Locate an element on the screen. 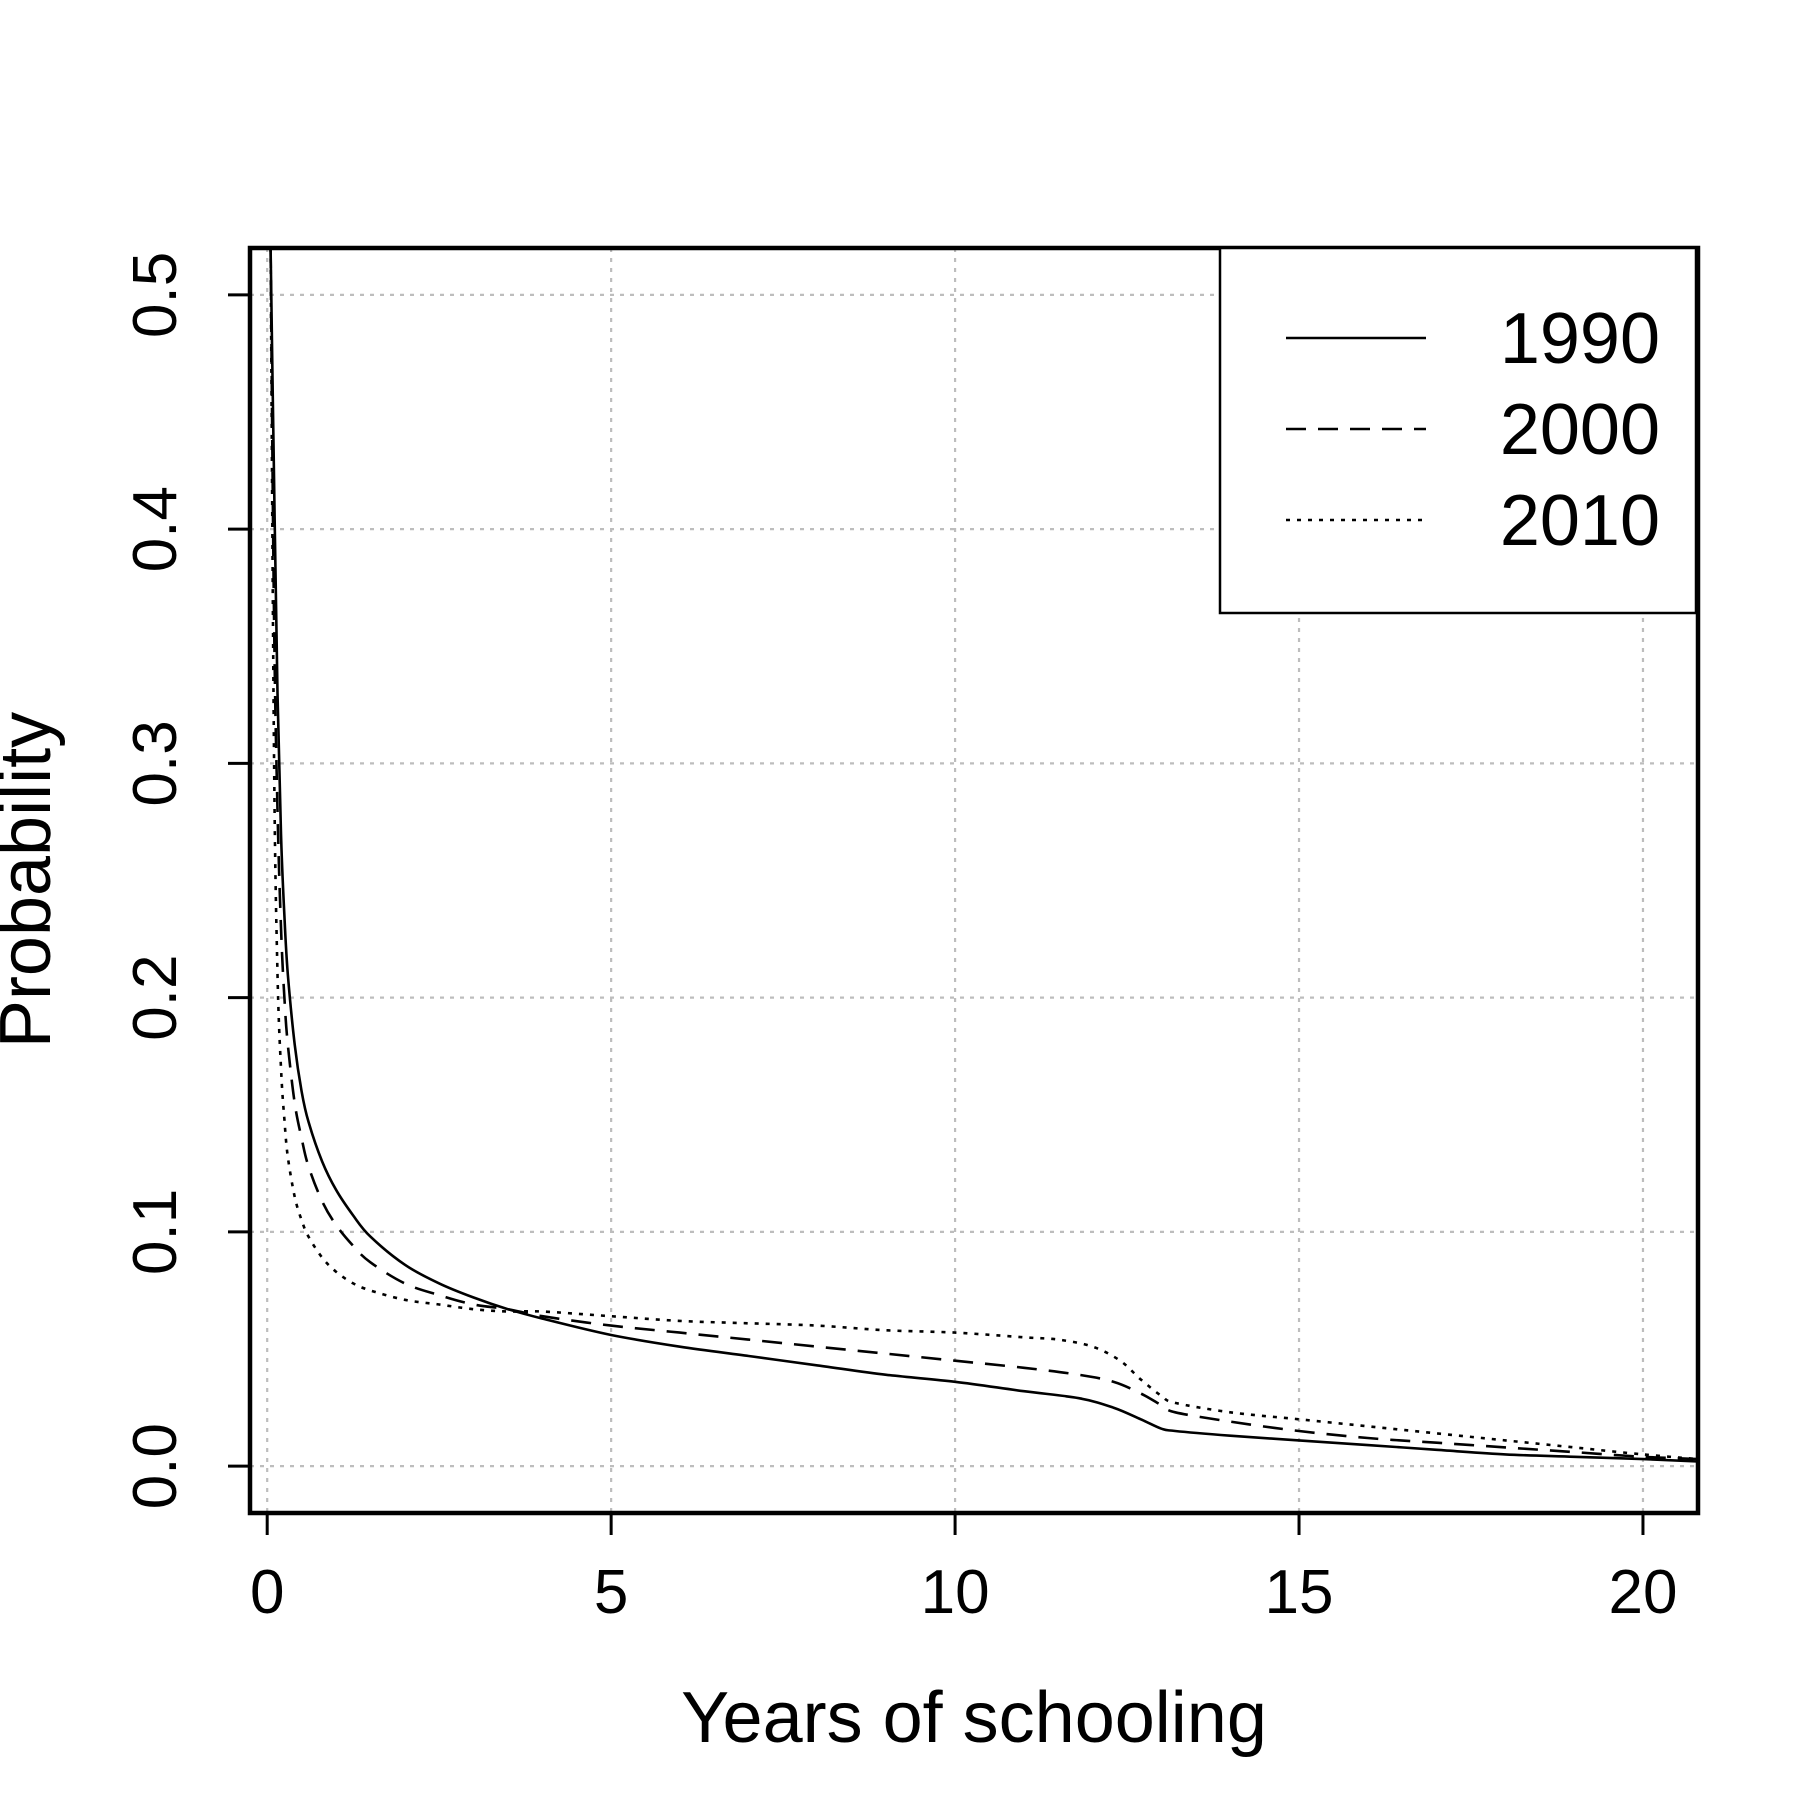  y-axis-ticks: 0.0 0.1 0.2 0.3 0.4 0.5 is located at coordinates (185, 880).